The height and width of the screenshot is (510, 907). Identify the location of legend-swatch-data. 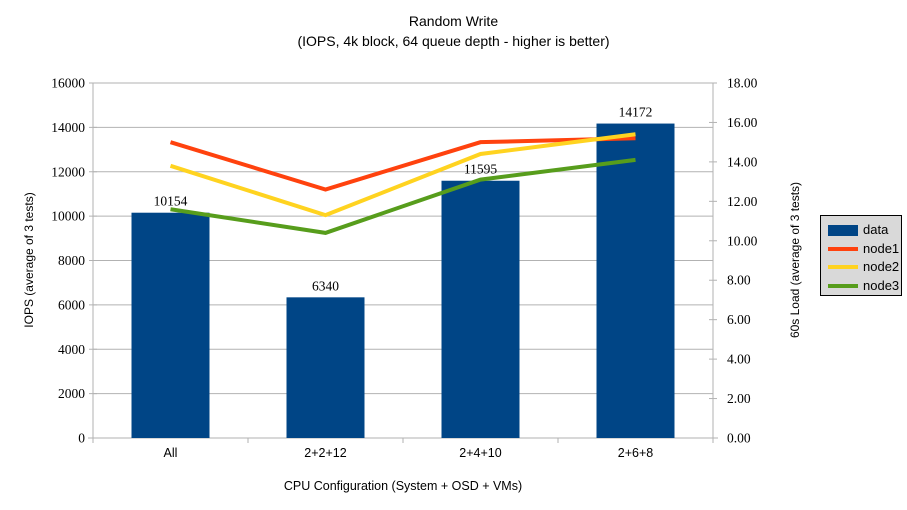
(843, 230).